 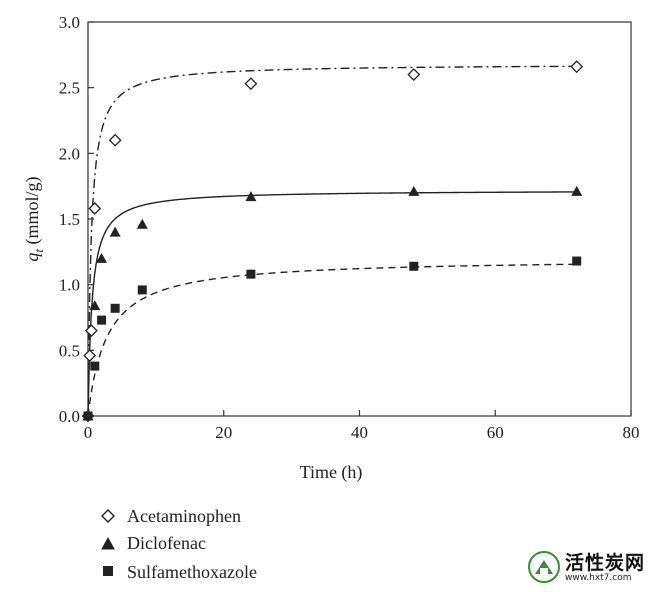 What do you see at coordinates (359, 432) in the screenshot?
I see `x-tick-label: 40` at bounding box center [359, 432].